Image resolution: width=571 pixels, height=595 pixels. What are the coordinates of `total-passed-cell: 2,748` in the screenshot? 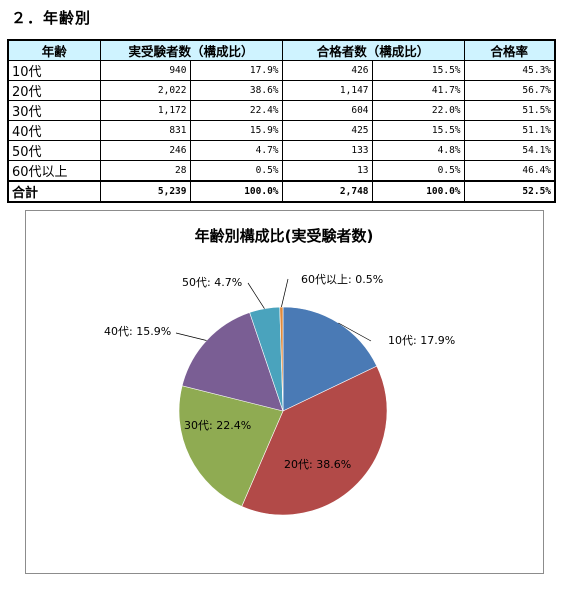 It's located at (327, 191).